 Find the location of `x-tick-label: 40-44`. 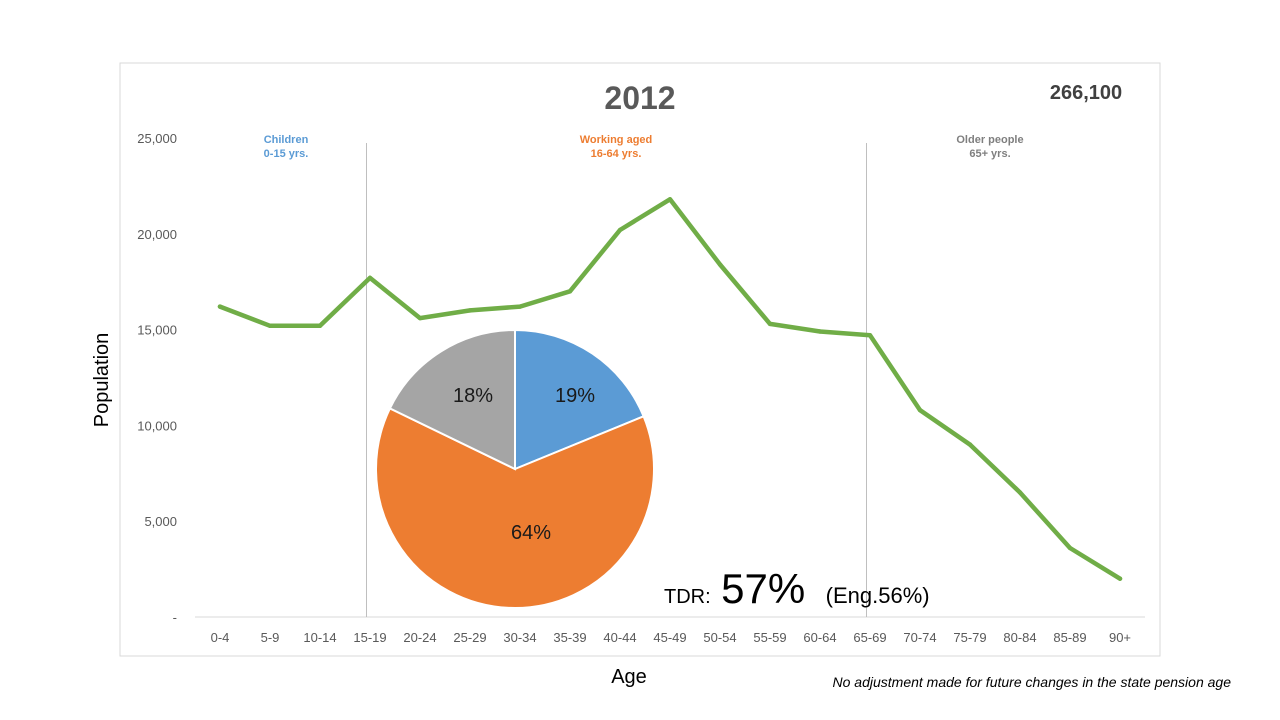

x-tick-label: 40-44 is located at coordinates (619, 637).